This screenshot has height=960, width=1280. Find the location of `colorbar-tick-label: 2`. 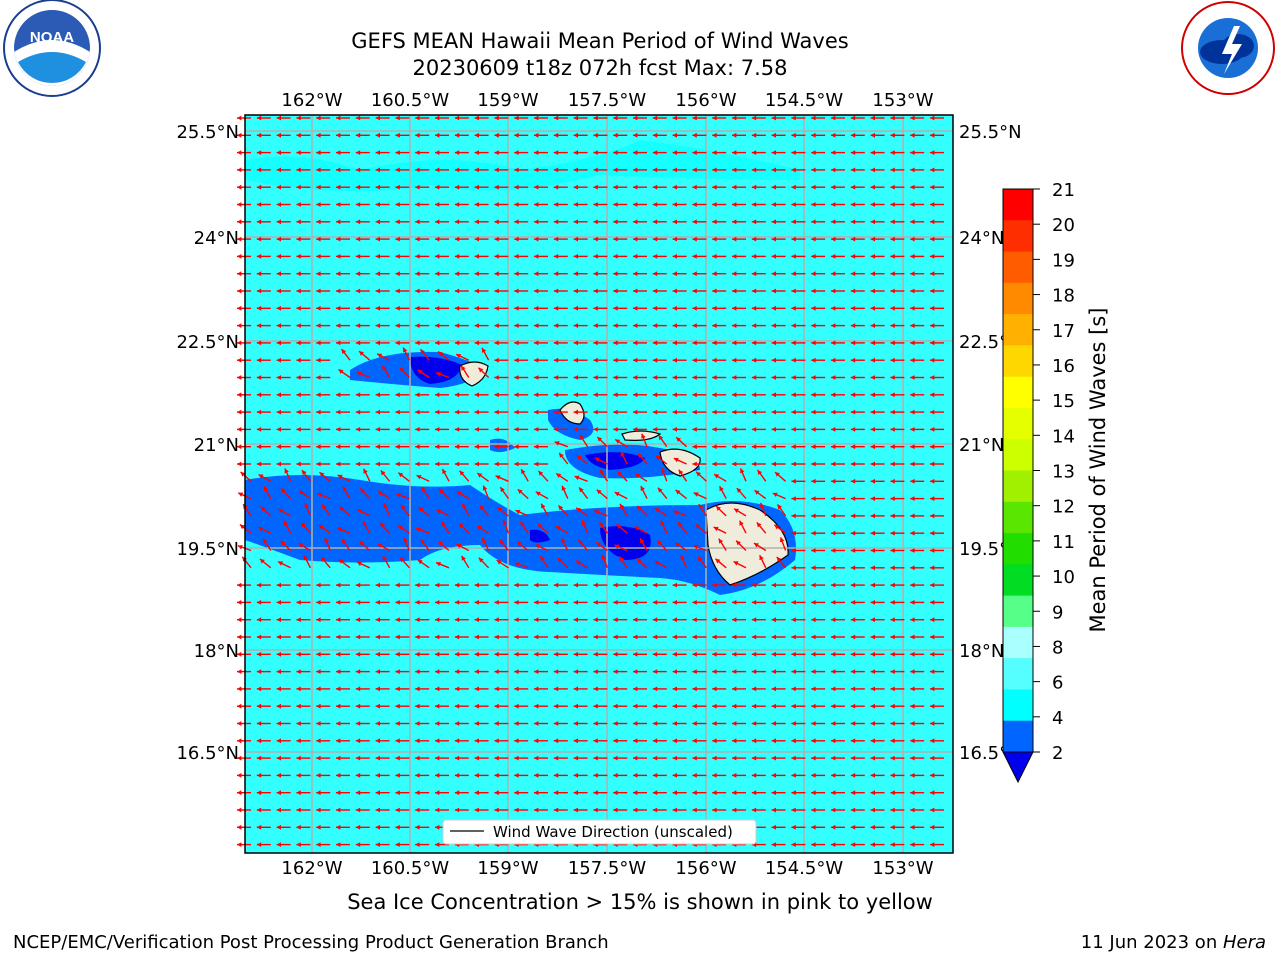

colorbar-tick-label: 2 is located at coordinates (1057, 753).